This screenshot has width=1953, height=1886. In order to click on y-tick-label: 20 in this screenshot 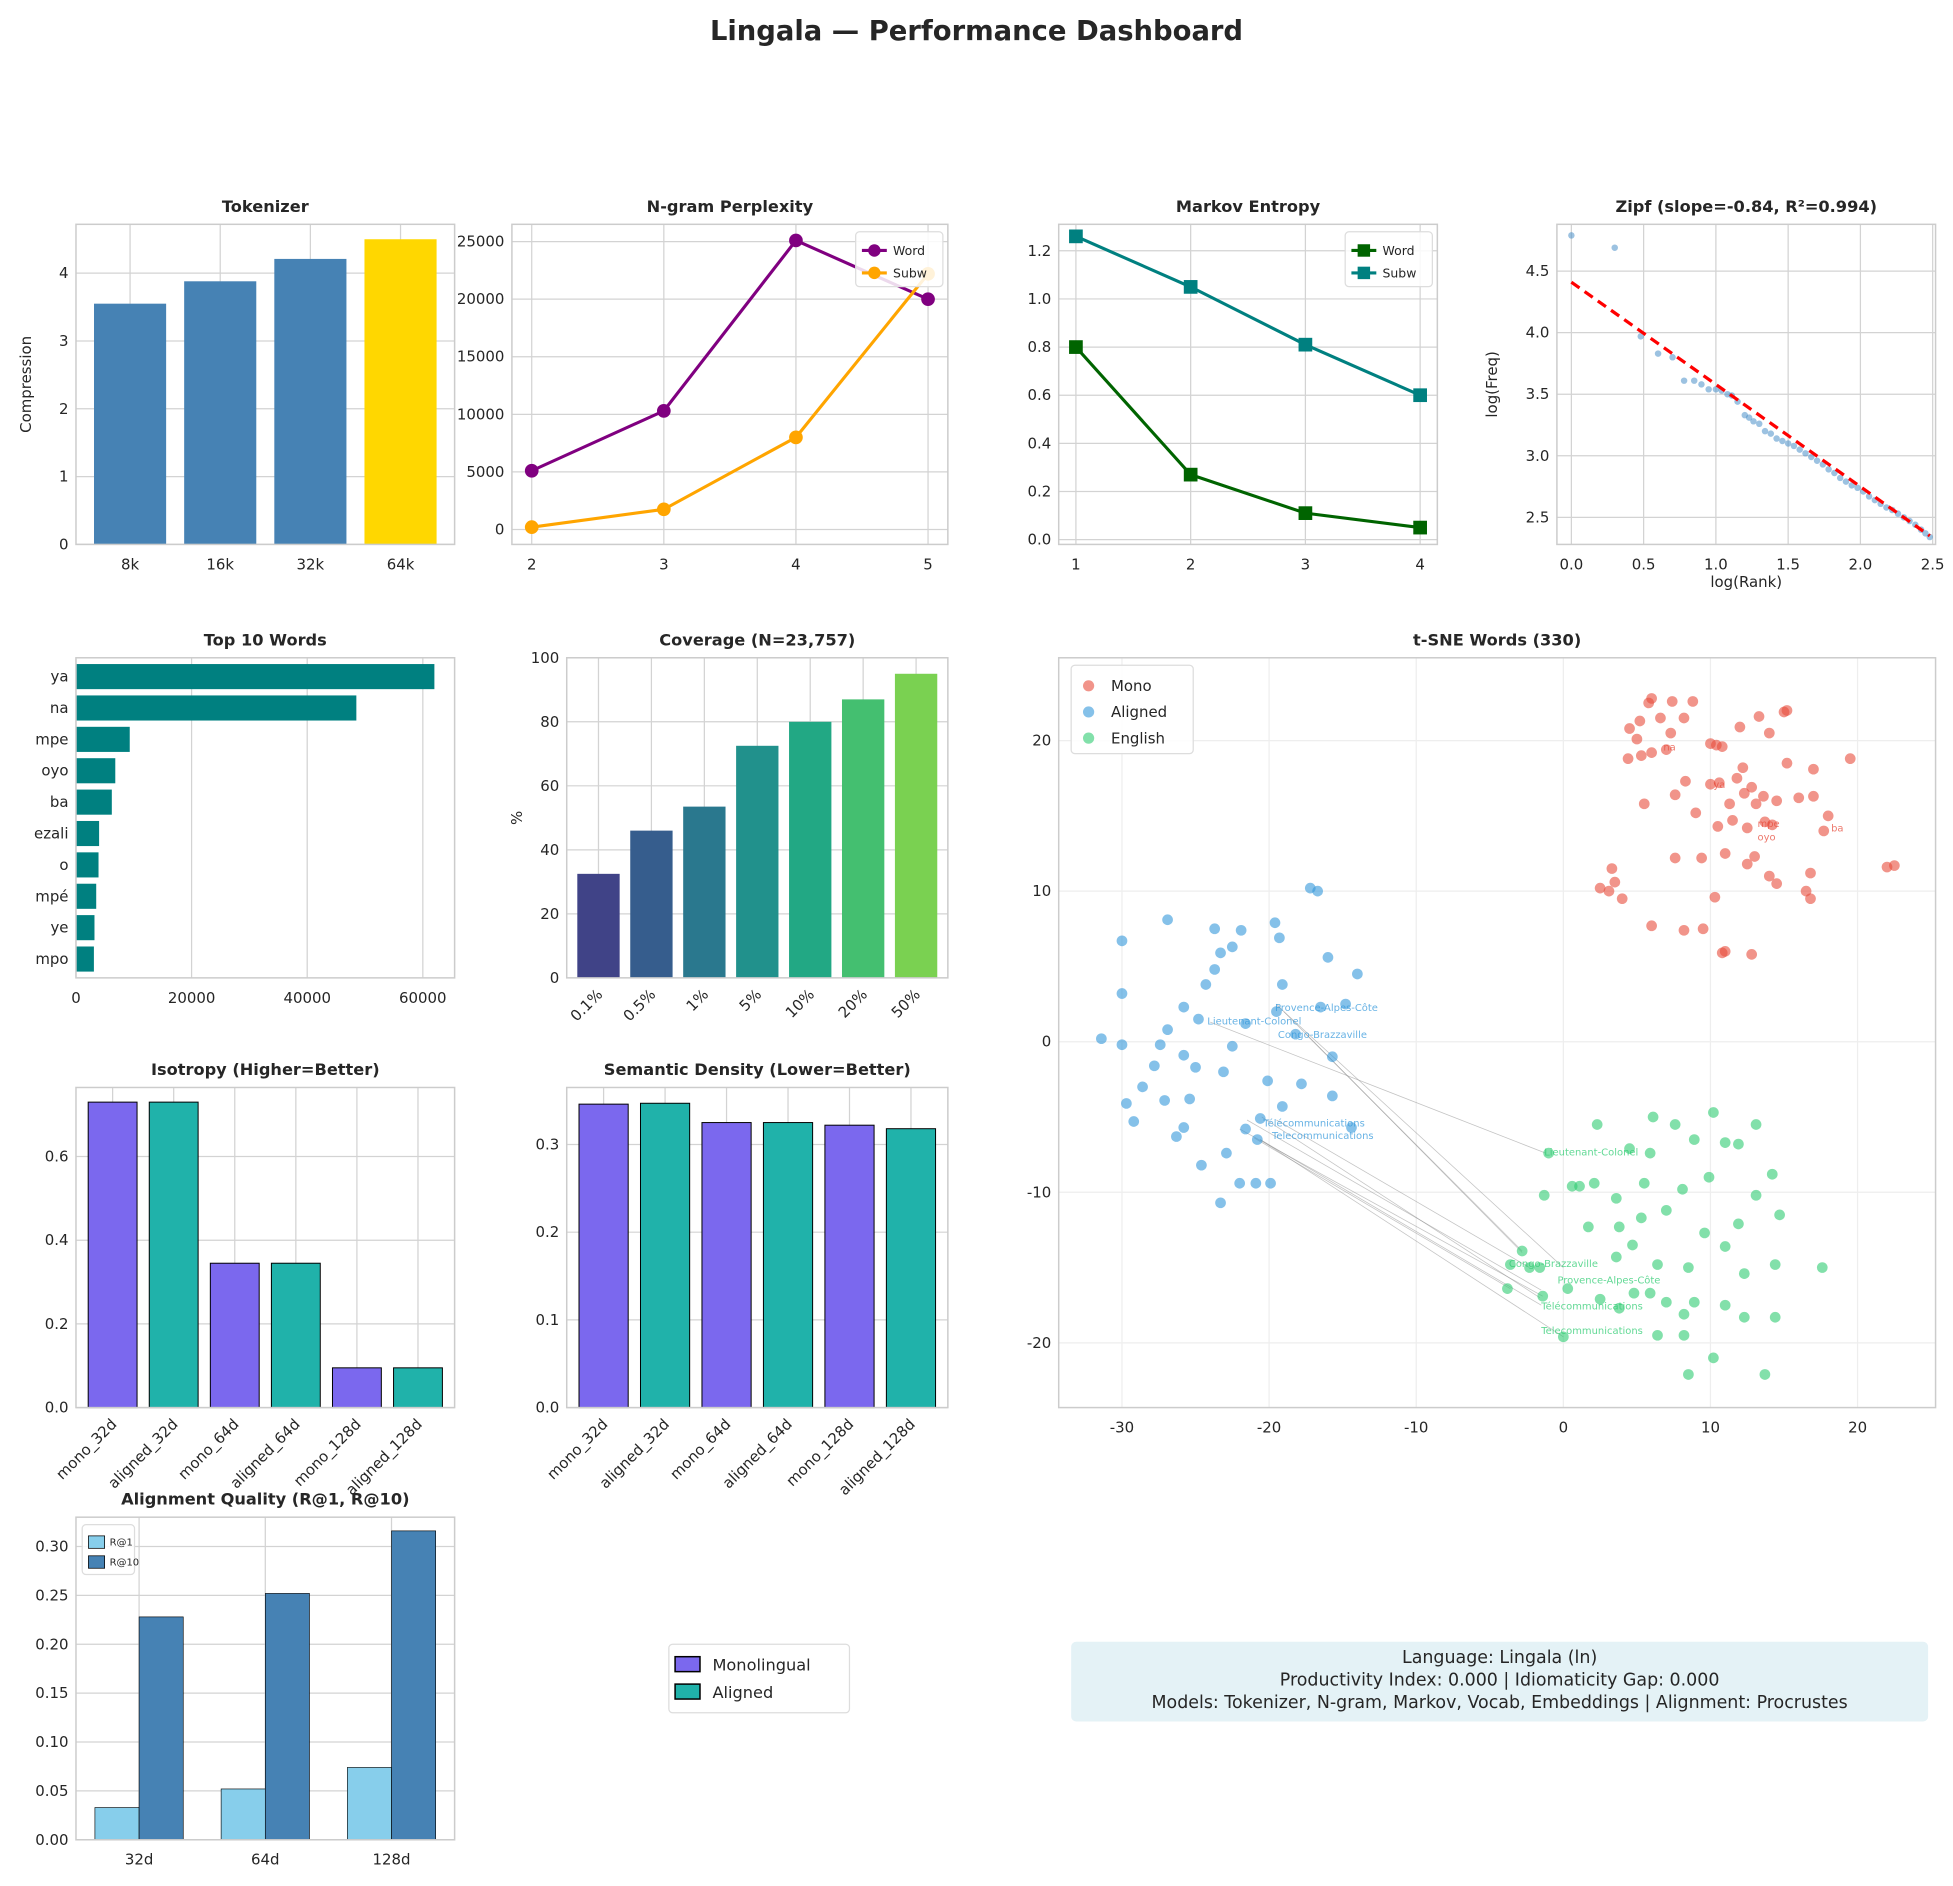, I will do `click(549, 914)`.